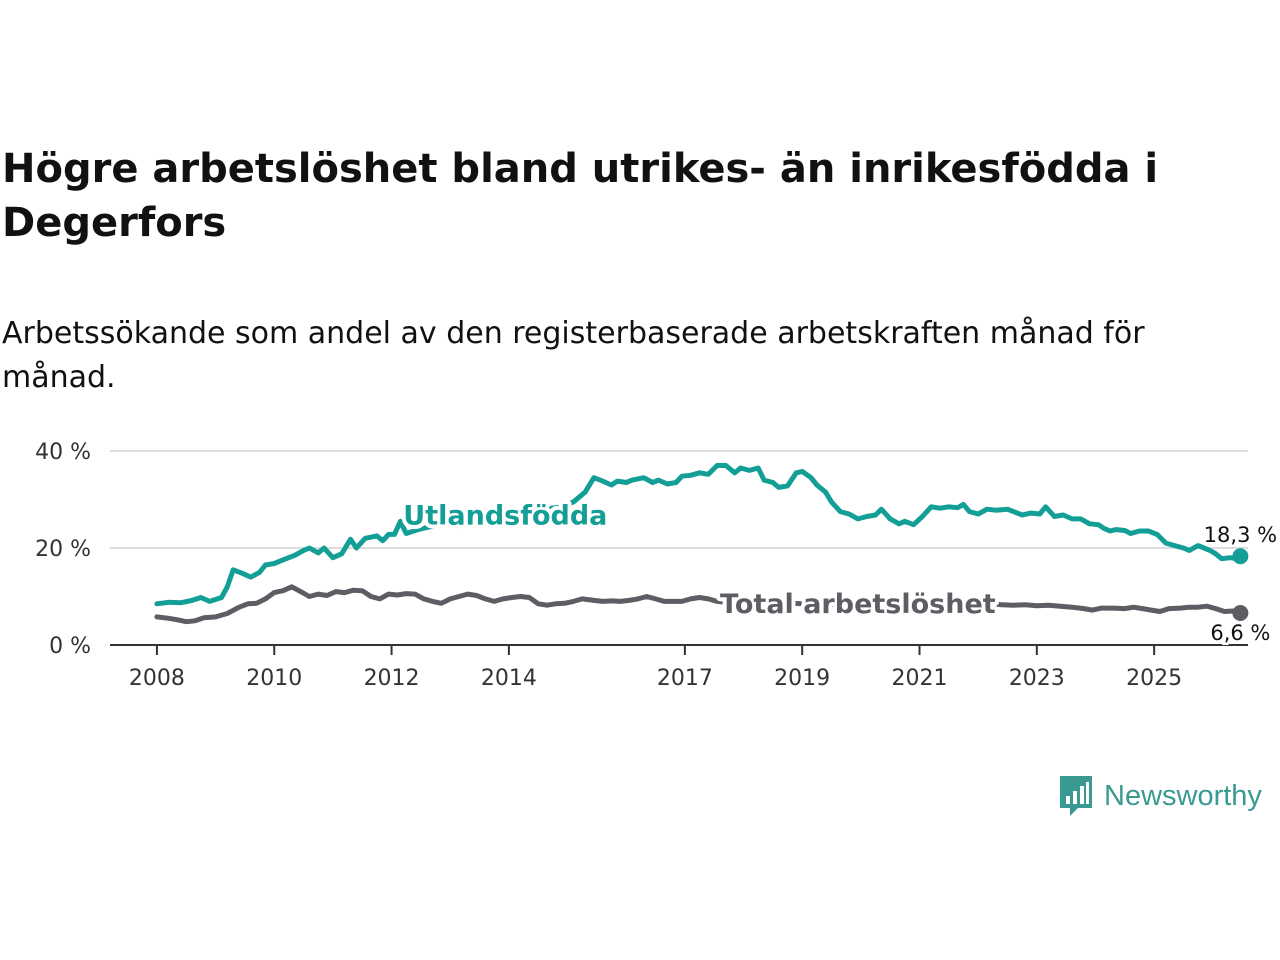 Image resolution: width=1280 pixels, height=960 pixels. What do you see at coordinates (1183, 795) in the screenshot?
I see `brand-name: Newsworthy` at bounding box center [1183, 795].